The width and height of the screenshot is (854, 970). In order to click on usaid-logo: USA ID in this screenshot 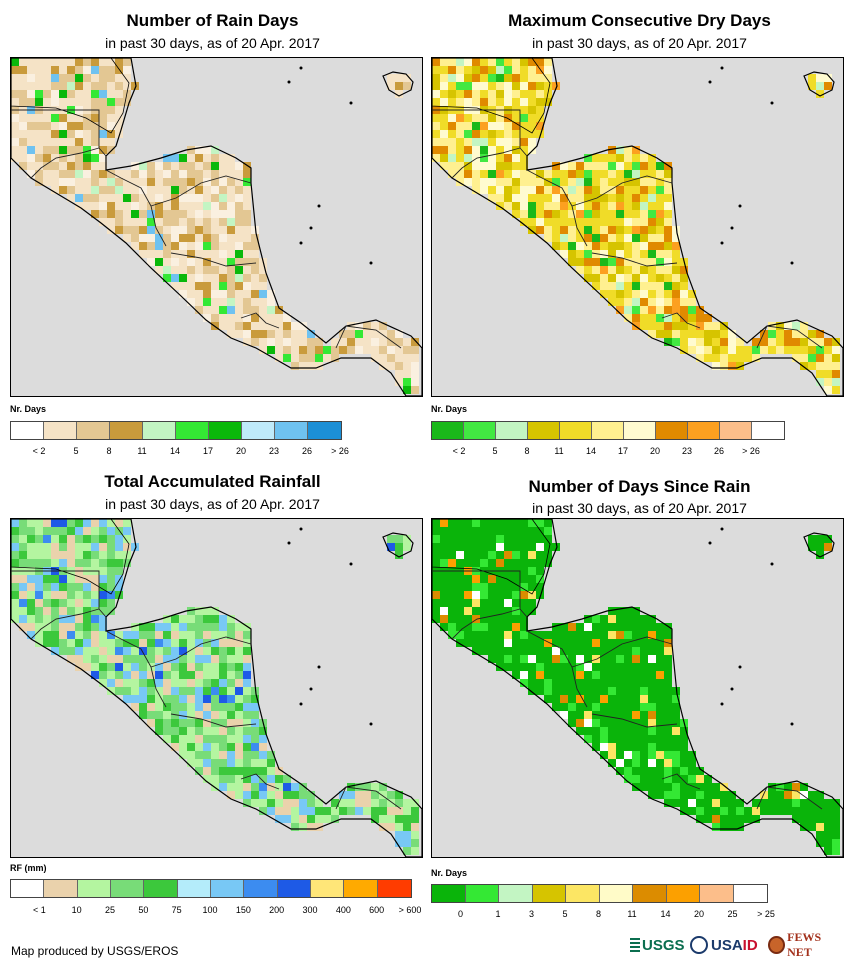, I will do `click(724, 945)`.